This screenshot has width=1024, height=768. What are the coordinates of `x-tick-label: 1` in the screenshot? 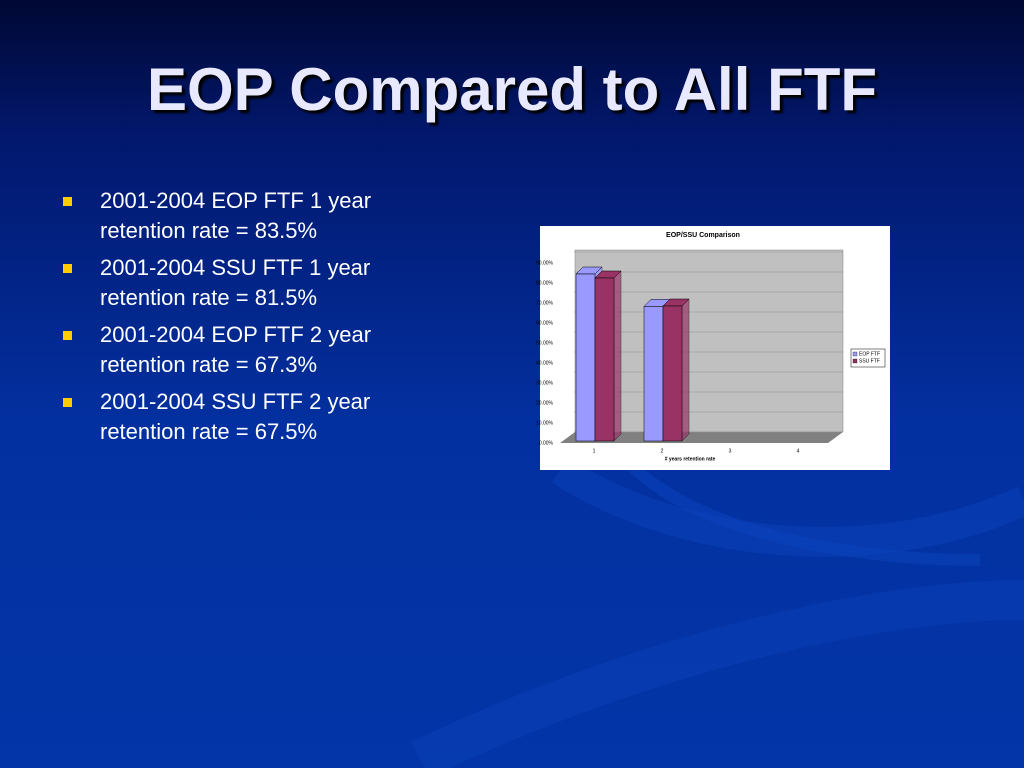 It's located at (594, 451).